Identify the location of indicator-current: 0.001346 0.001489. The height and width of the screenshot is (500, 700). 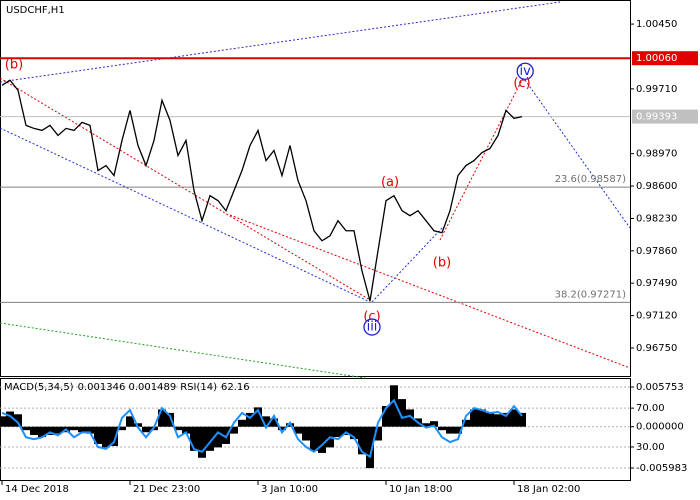
(127, 387).